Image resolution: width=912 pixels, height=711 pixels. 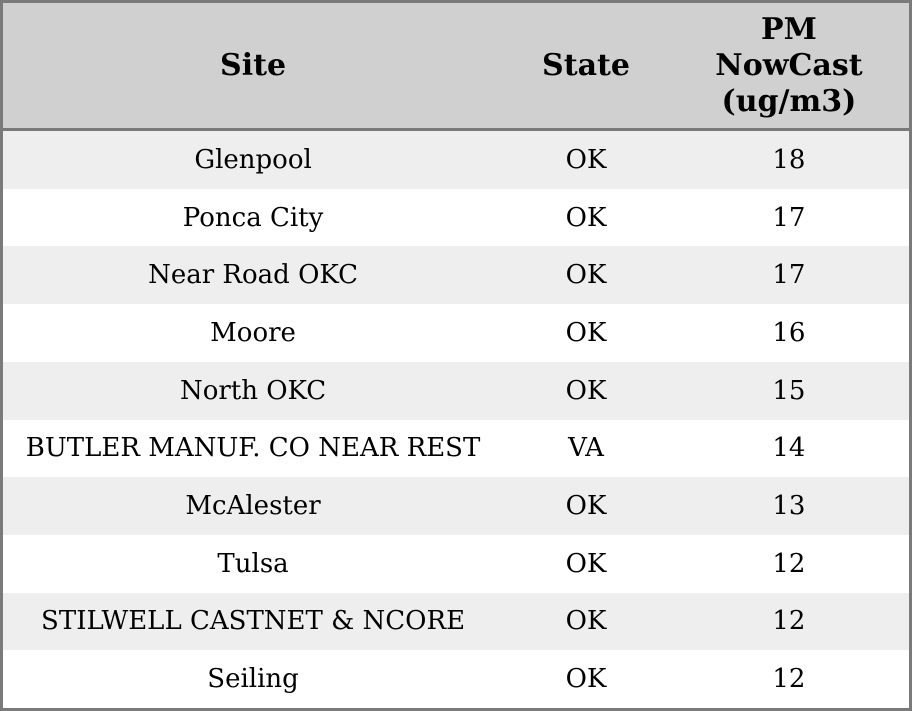 What do you see at coordinates (253, 679) in the screenshot?
I see `site-cell: Seiling` at bounding box center [253, 679].